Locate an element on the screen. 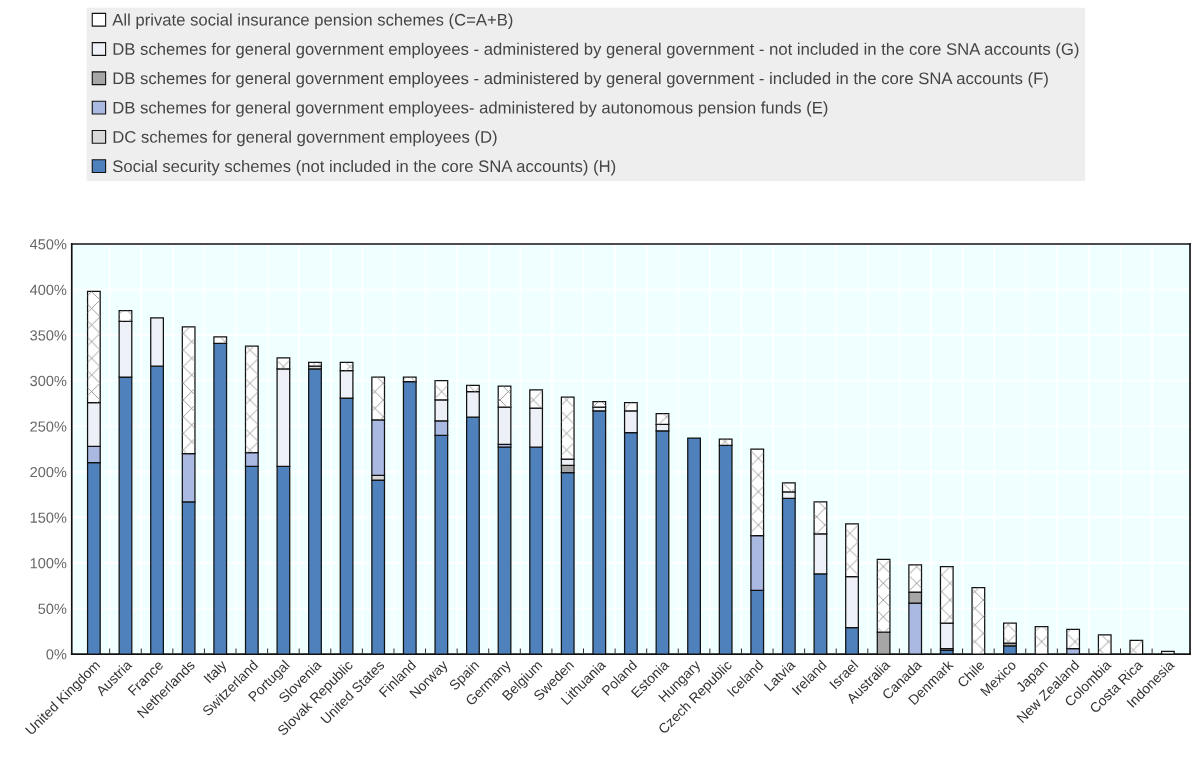  y-tick-label: 350% is located at coordinates (48, 335).